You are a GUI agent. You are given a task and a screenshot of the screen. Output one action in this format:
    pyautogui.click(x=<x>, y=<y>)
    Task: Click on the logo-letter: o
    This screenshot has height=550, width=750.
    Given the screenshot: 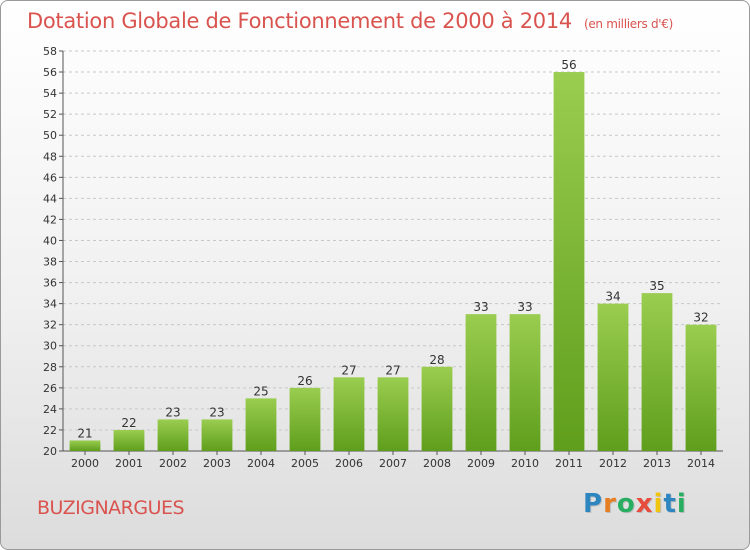 What is the action you would take?
    pyautogui.click(x=626, y=504)
    